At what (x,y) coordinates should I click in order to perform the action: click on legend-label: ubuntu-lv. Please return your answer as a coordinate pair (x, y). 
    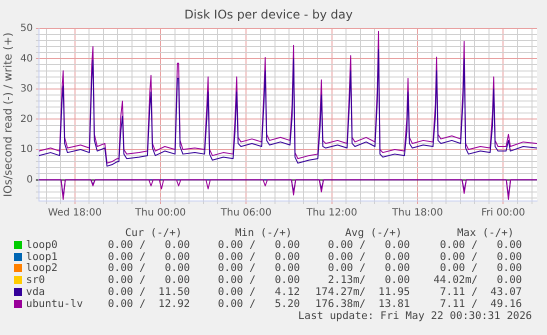
    Looking at the image, I should click on (54, 304).